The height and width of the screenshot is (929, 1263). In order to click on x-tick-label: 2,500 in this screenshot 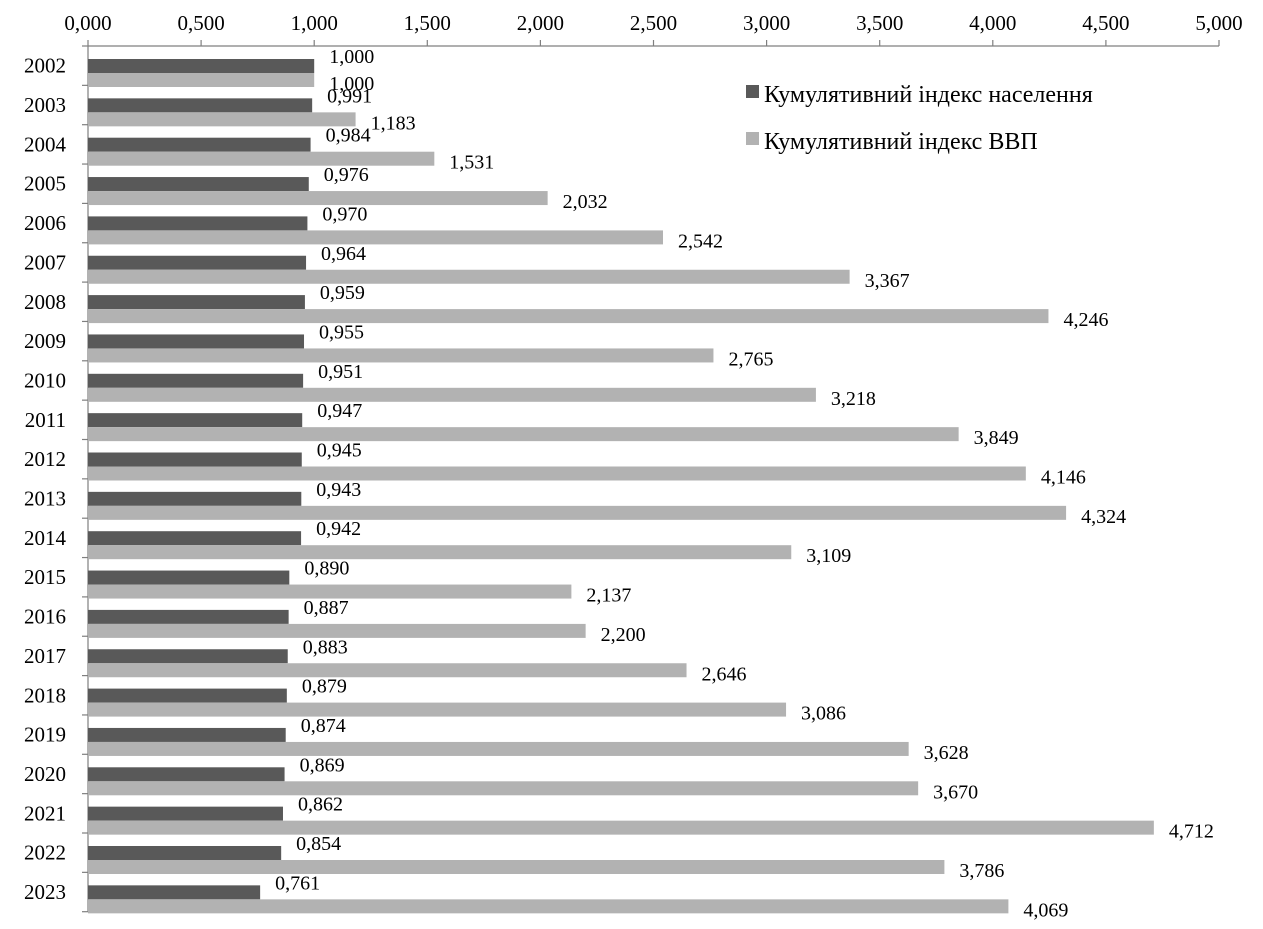, I will do `click(653, 23)`.